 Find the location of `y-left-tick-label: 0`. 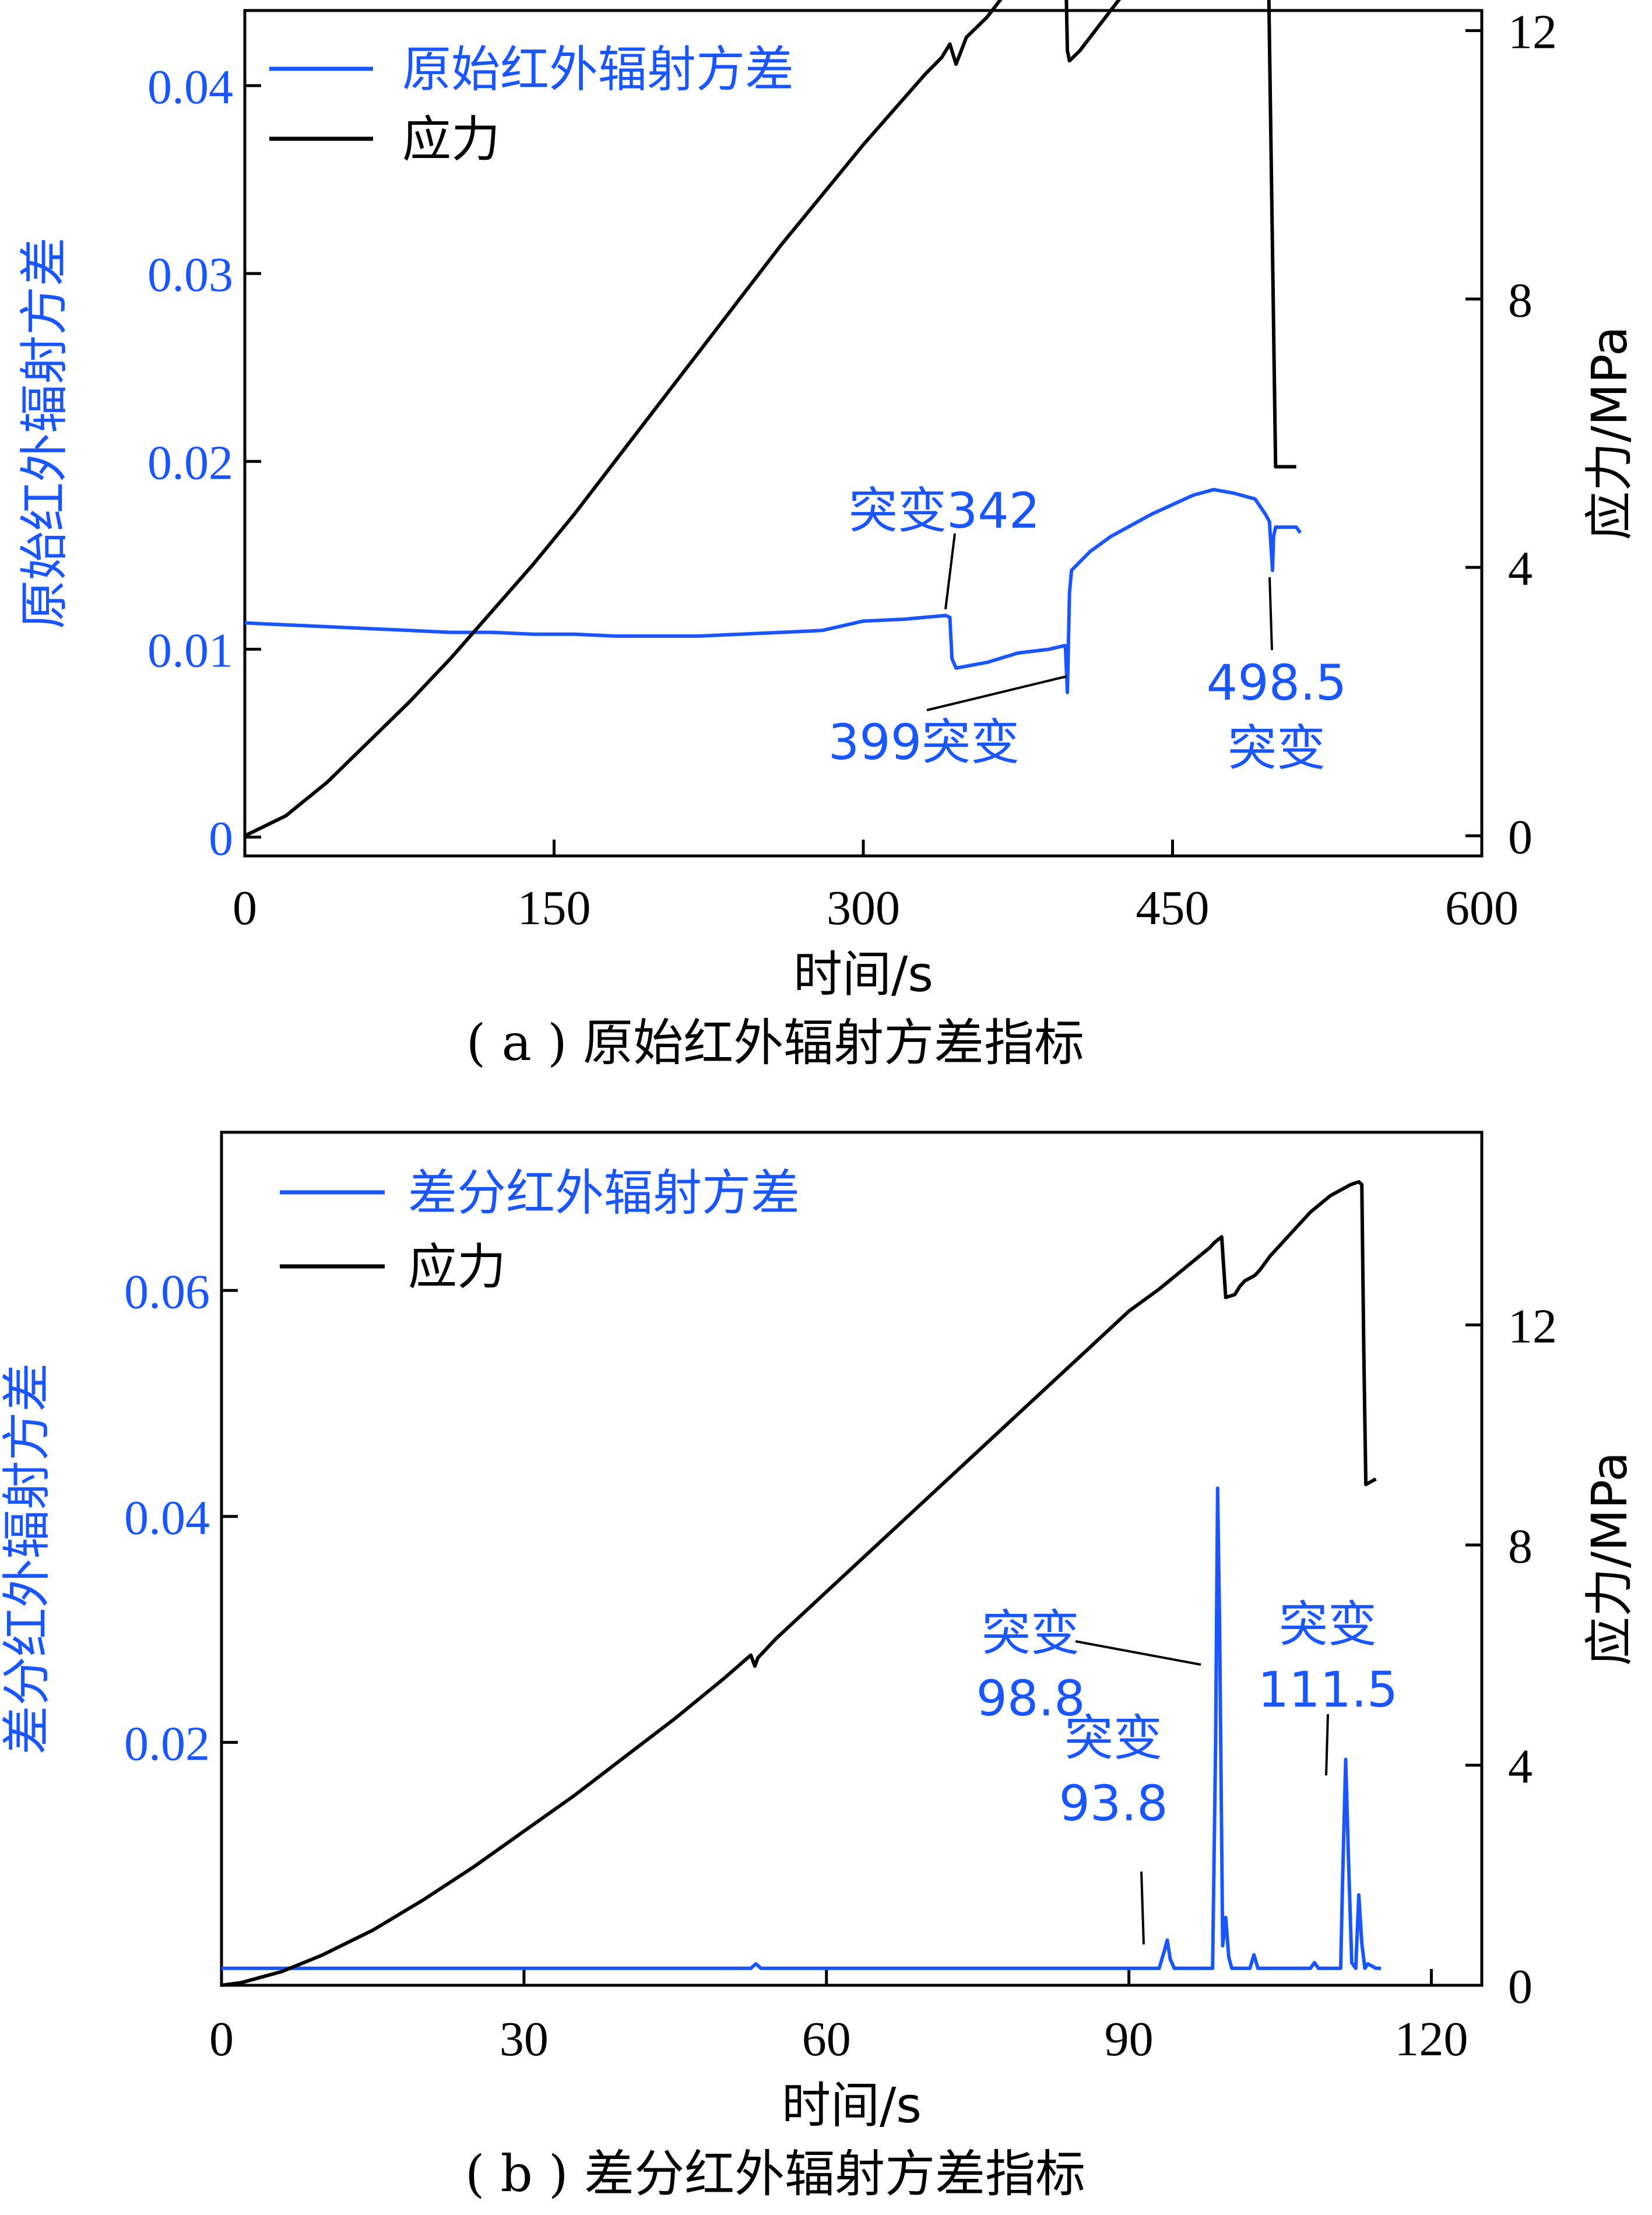

y-left-tick-label: 0 is located at coordinates (221, 839).